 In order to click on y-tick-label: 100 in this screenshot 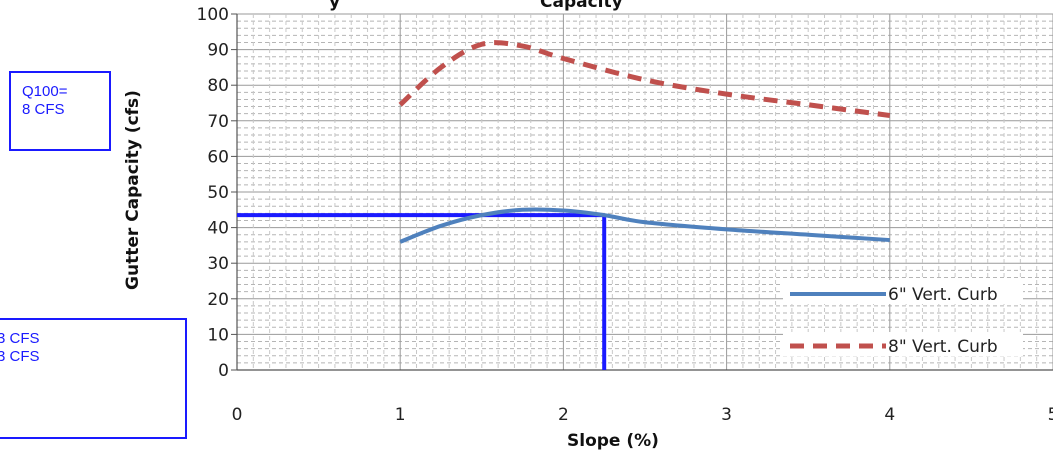, I will do `click(213, 15)`.